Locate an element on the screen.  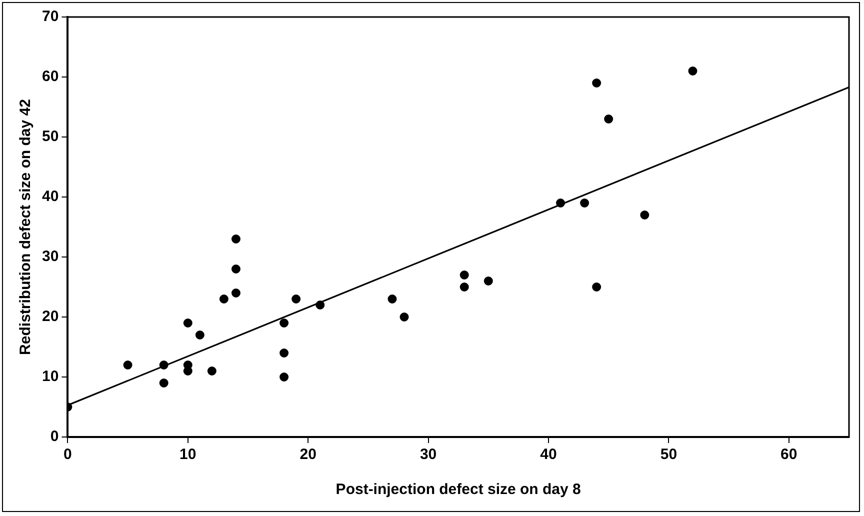
x-tick-label: 0 is located at coordinates (68, 455).